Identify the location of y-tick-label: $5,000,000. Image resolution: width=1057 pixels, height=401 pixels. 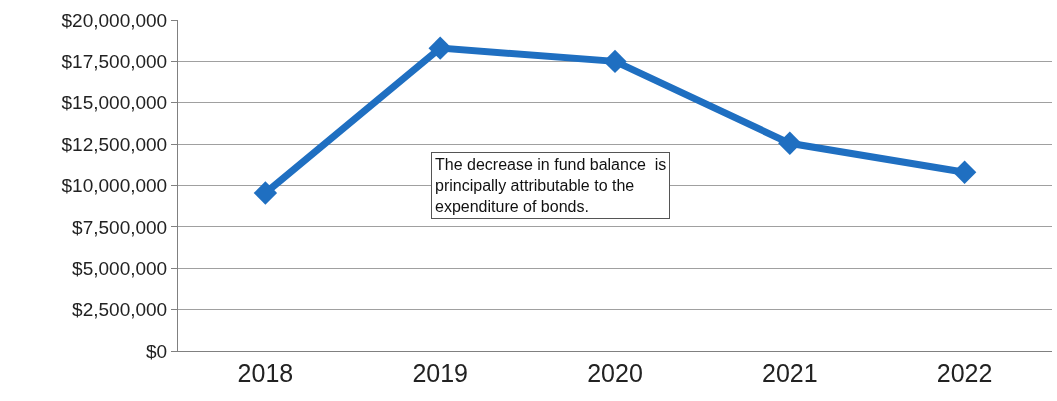
(120, 268).